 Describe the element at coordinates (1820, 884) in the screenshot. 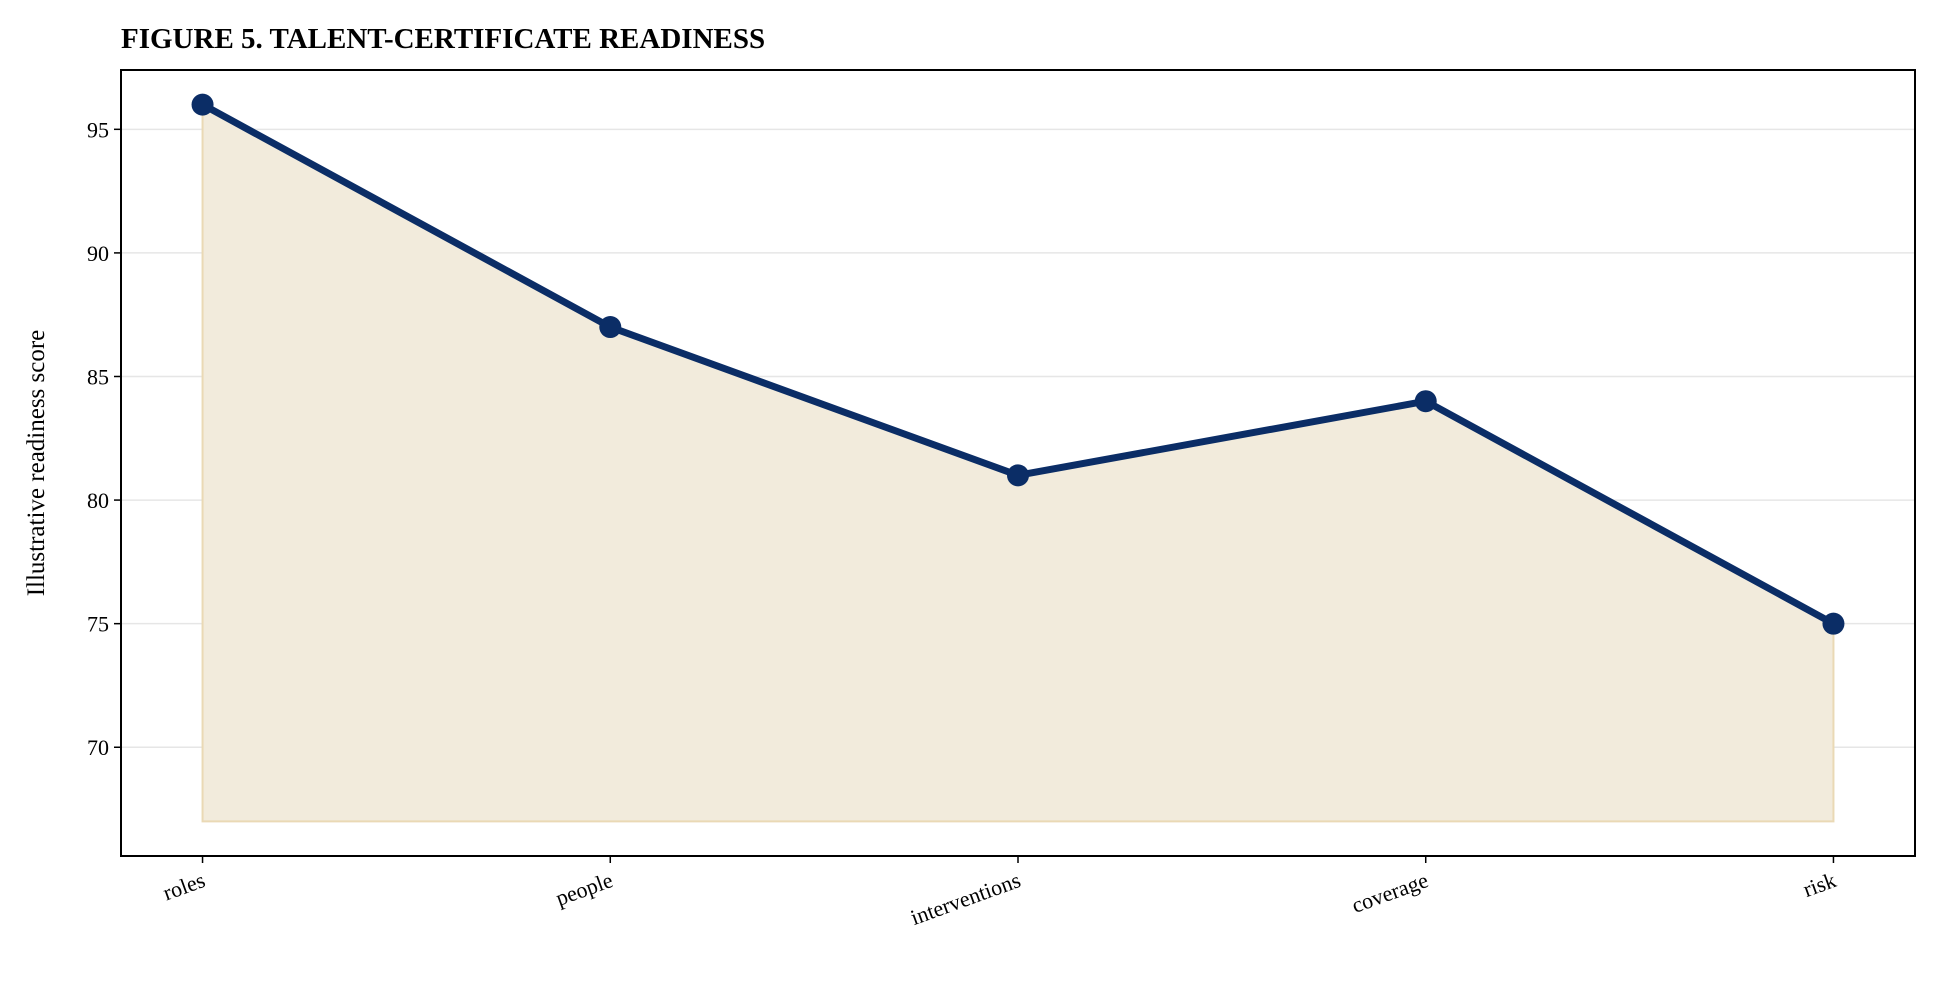

I see `x-tick-label: risk` at that location.